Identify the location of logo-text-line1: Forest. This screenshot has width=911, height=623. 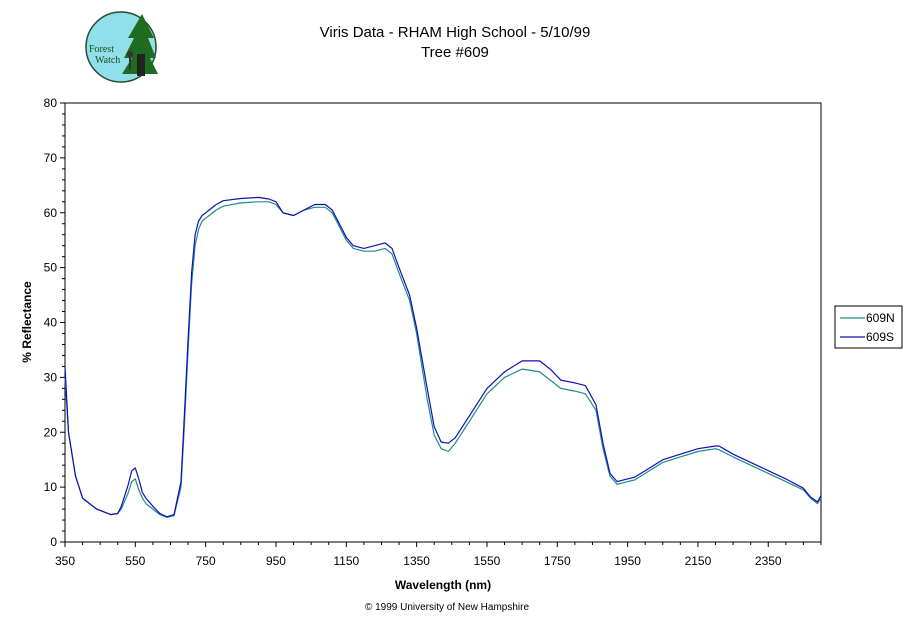
(101, 49).